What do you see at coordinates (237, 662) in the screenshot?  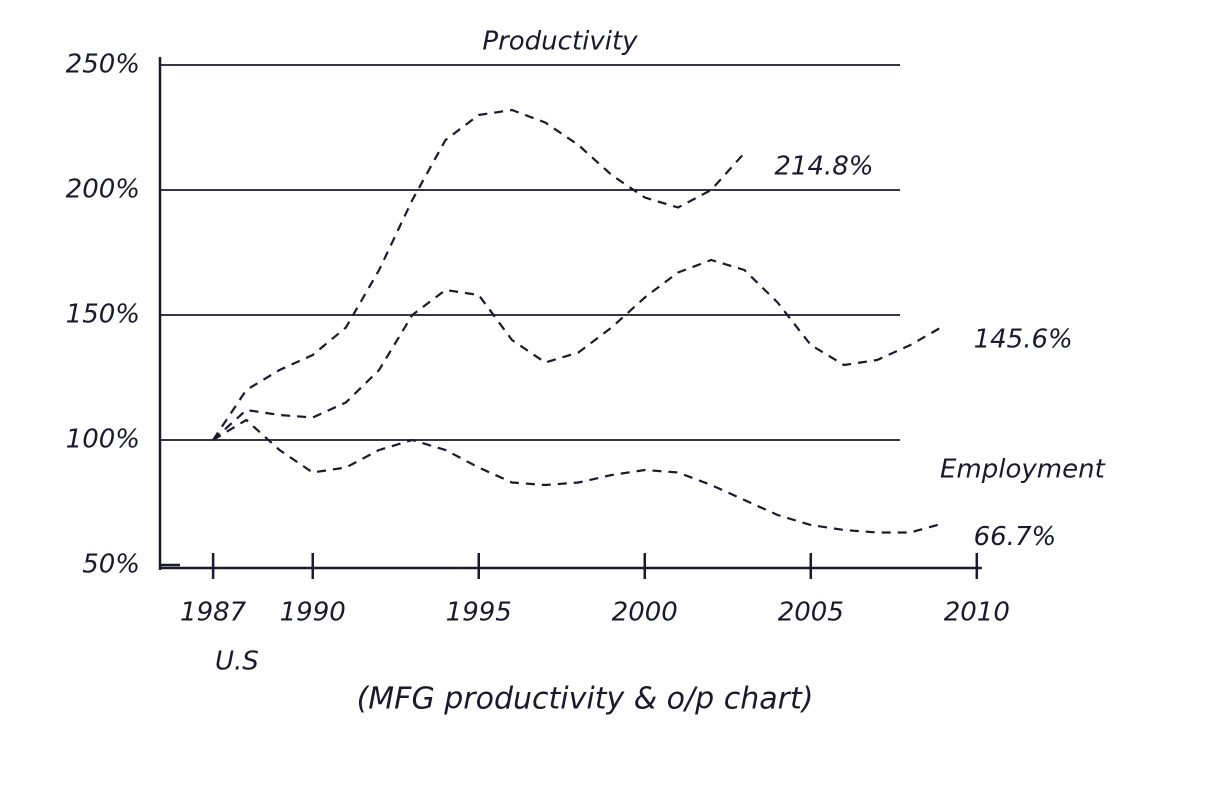 I see `annotation: U.S` at bounding box center [237, 662].